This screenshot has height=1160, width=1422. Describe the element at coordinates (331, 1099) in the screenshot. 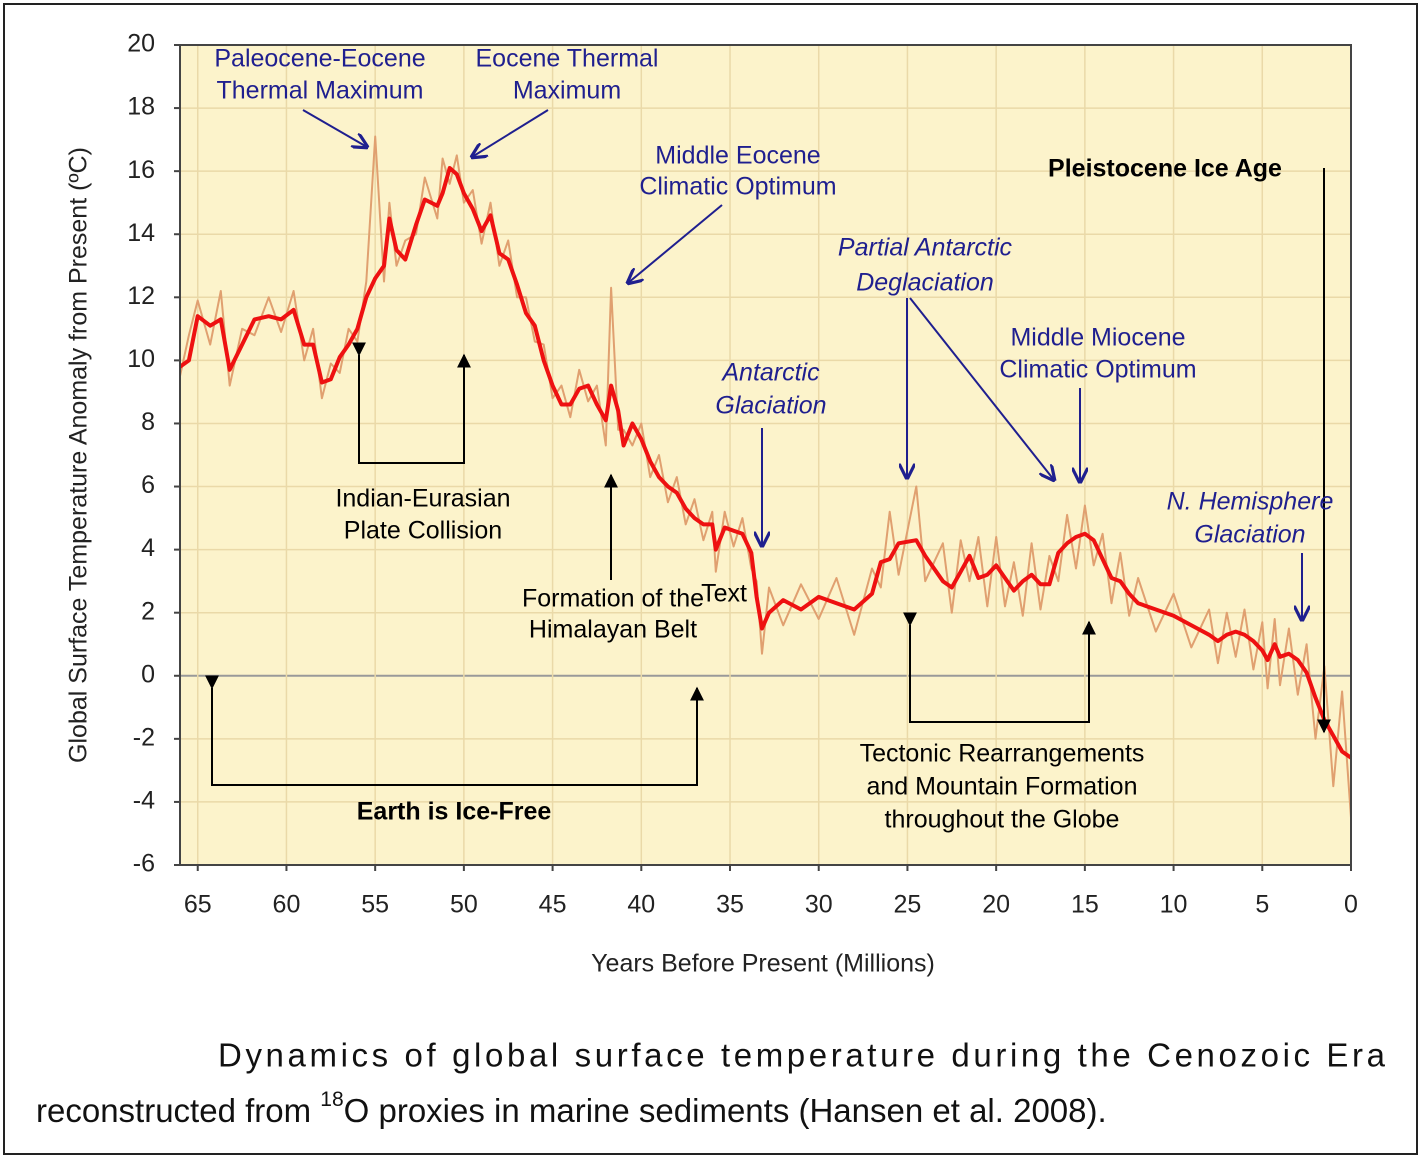

I see `caption-superscript: 18` at that location.